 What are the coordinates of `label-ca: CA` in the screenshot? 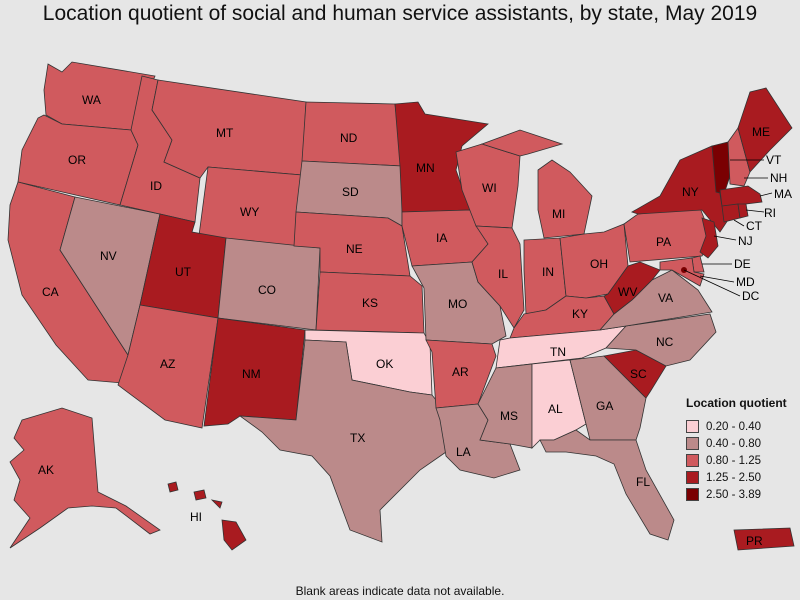 It's located at (50, 292).